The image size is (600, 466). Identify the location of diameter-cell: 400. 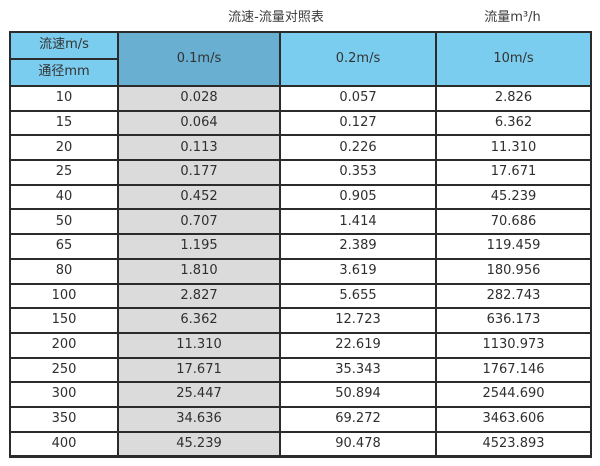
(64, 444).